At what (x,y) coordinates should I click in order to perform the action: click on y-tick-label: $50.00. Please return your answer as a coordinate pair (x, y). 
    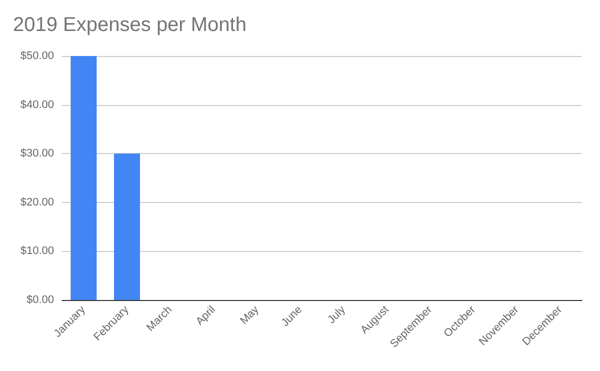
    Looking at the image, I should click on (37, 56).